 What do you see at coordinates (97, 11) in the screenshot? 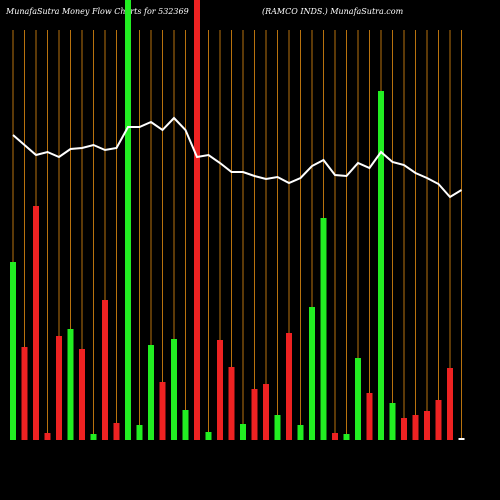
I see `chart-title: MunafaSutra Money Flow Charts for 532369` at bounding box center [97, 11].